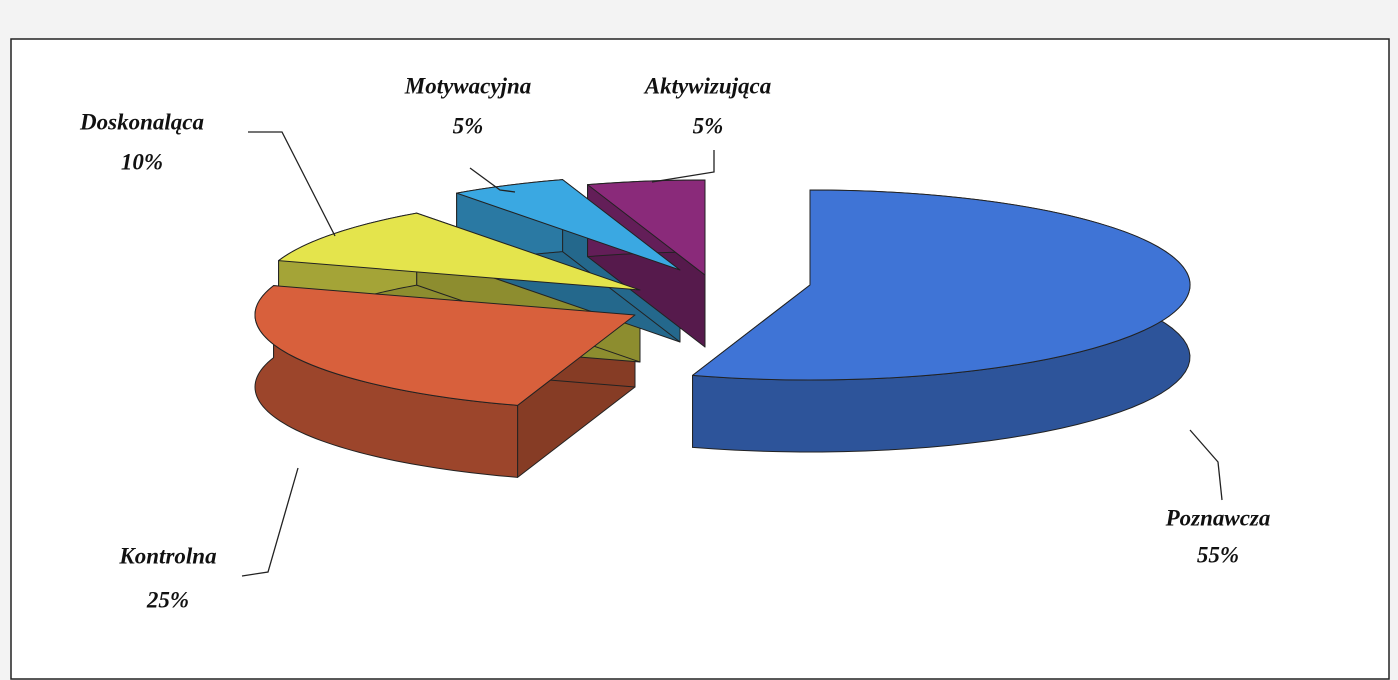  I want to click on slice-label: Kontrolna, so click(167, 555).